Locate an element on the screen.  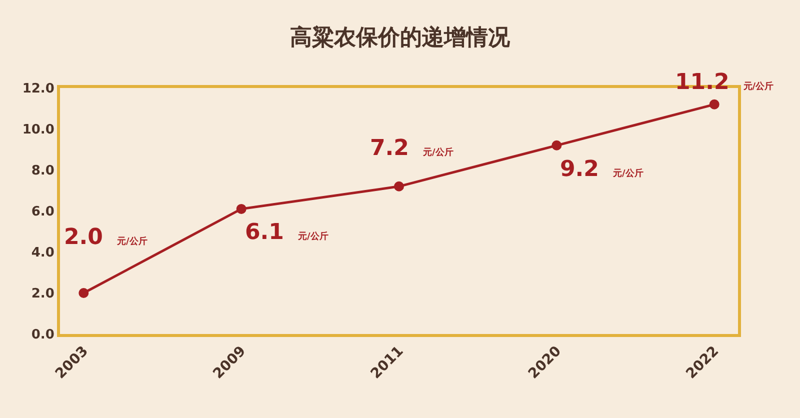
y-tick-label: 8.0 is located at coordinates (42, 171).